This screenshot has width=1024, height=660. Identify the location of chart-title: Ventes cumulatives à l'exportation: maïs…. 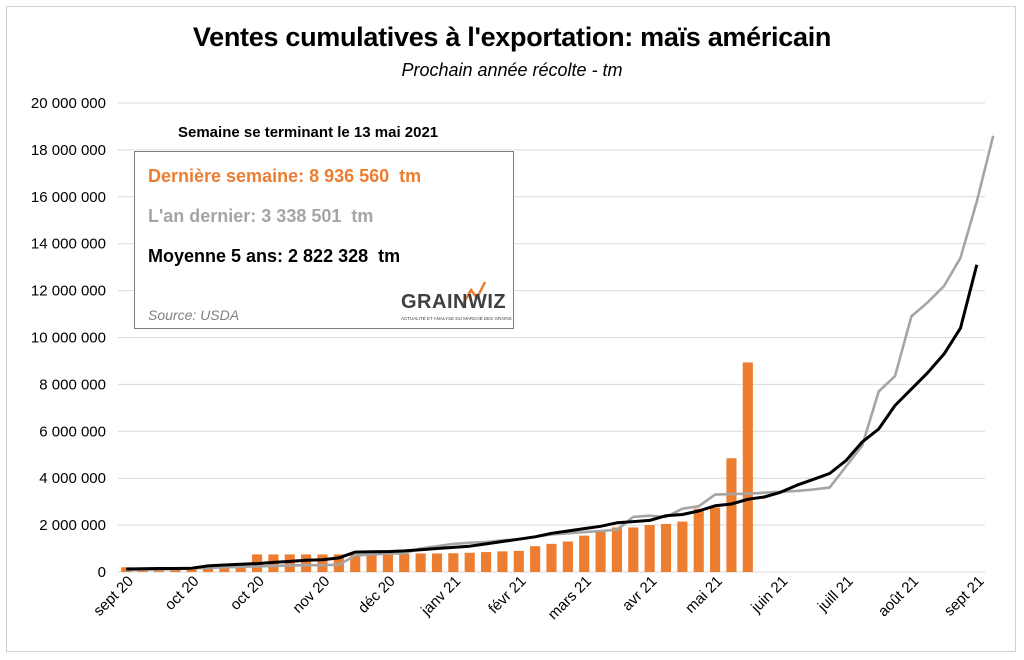
(512, 37).